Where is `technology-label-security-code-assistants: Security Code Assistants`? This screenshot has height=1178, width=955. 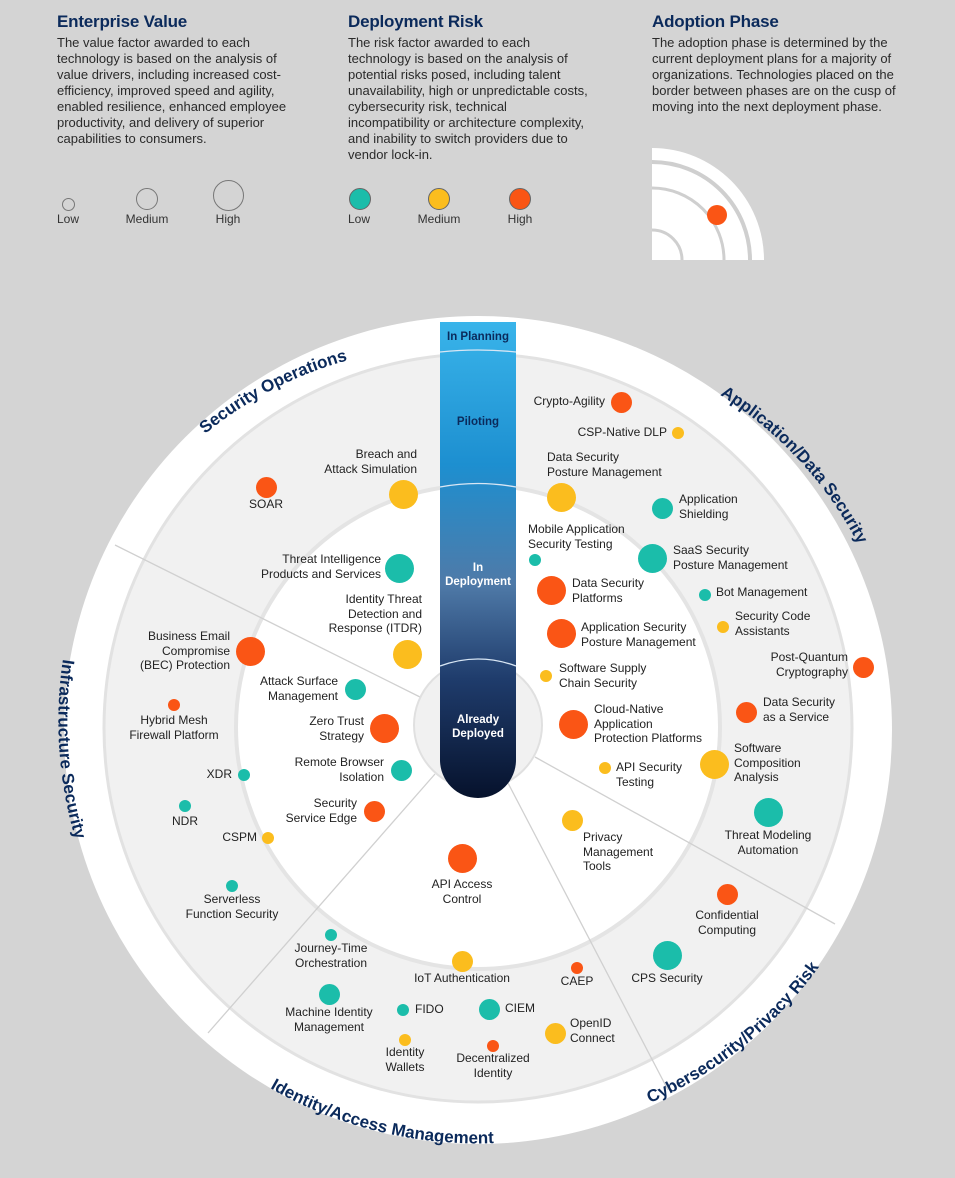 technology-label-security-code-assistants: Security Code Assistants is located at coordinates (773, 623).